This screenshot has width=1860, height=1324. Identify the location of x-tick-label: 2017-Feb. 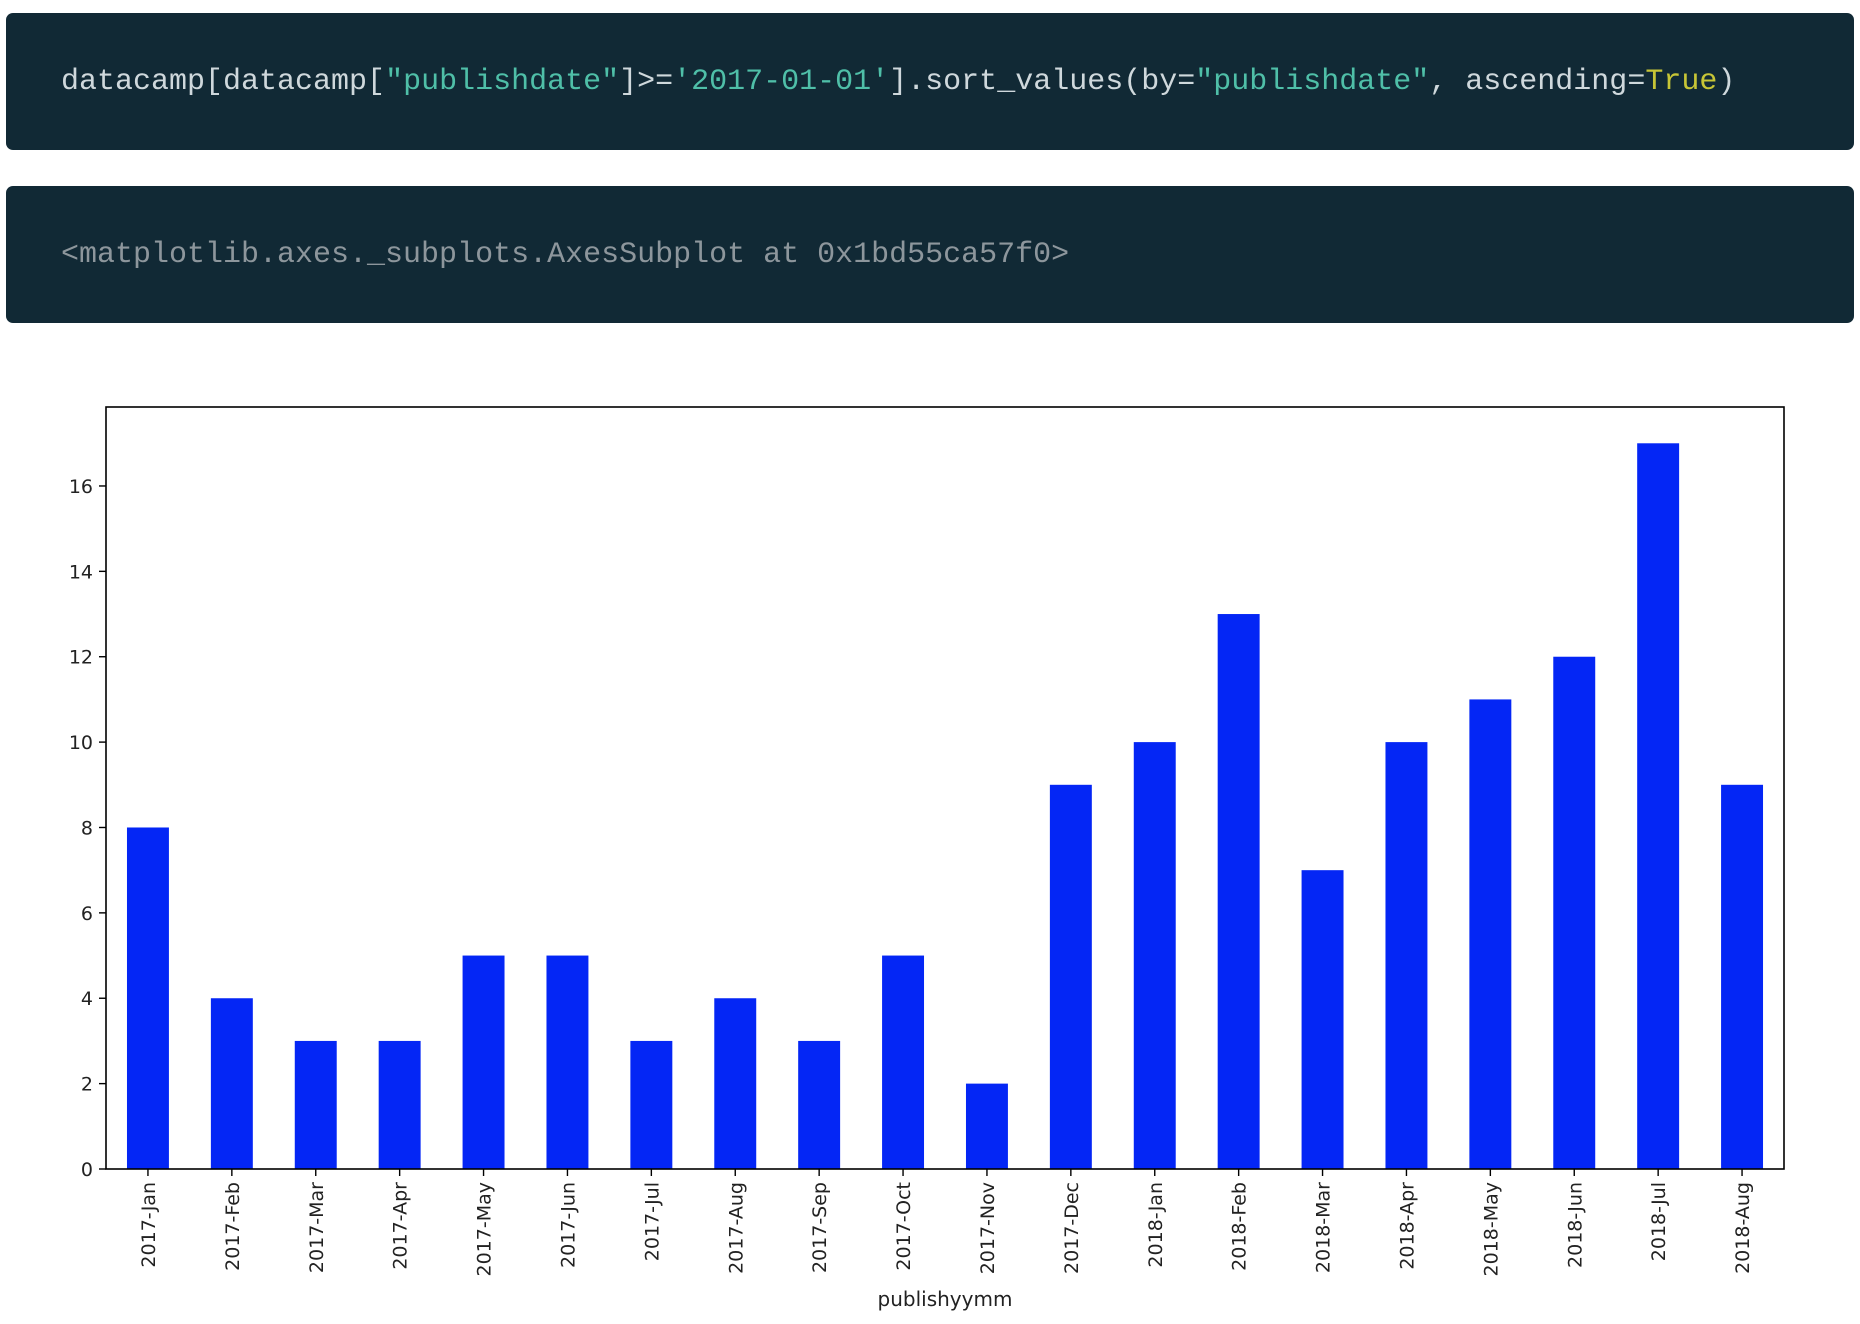
(233, 1226).